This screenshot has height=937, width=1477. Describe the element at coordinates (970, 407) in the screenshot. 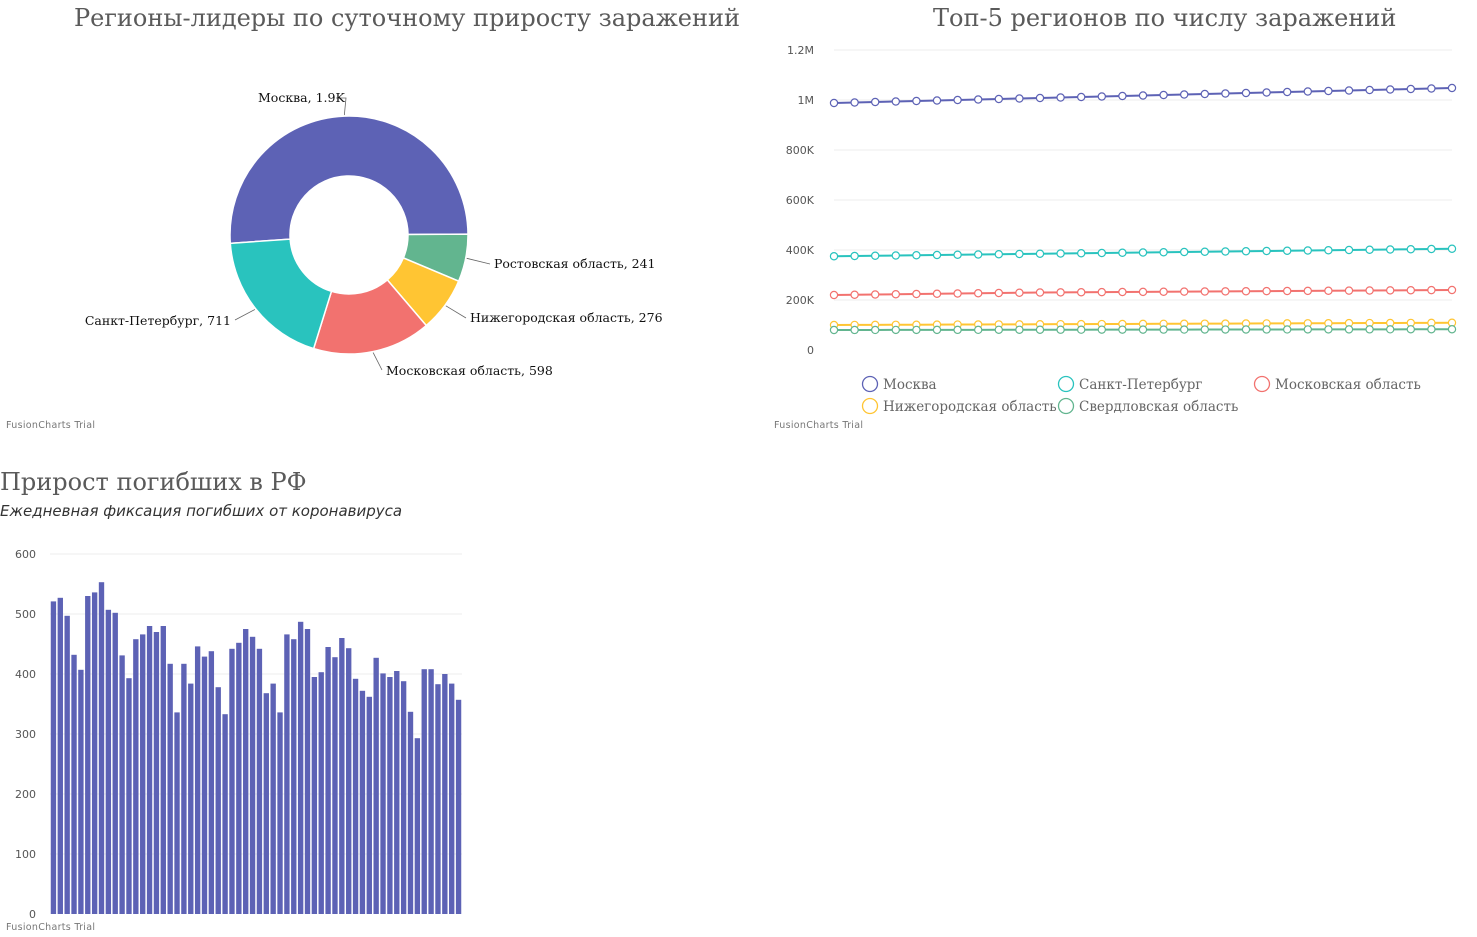

I see `legend-label: Нижегородская область` at that location.